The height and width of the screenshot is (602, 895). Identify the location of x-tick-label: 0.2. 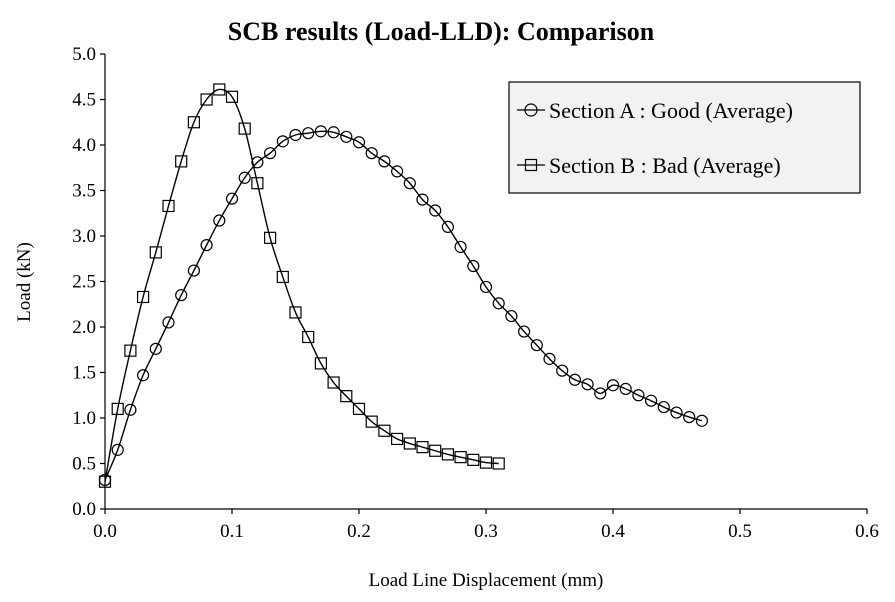
(359, 531).